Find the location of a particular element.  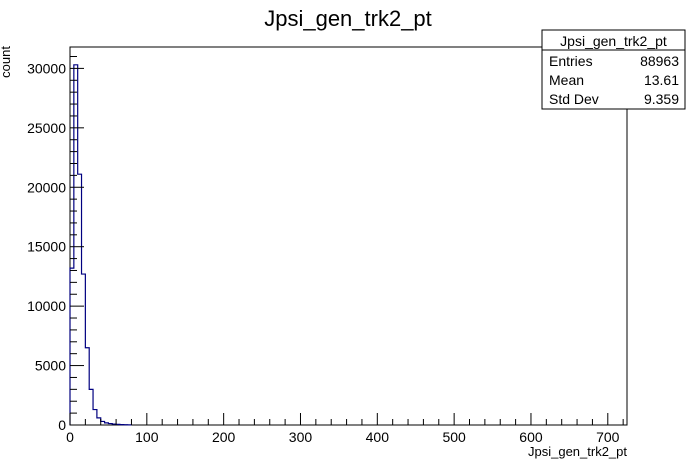

x-tick-label: 600 is located at coordinates (531, 437).